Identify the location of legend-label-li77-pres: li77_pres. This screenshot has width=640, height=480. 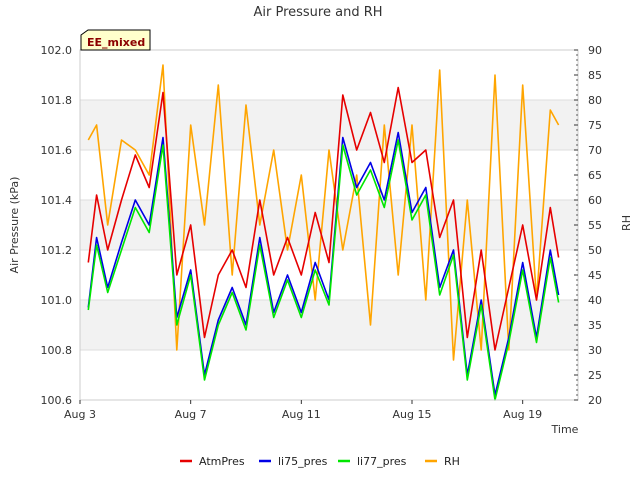
(382, 461).